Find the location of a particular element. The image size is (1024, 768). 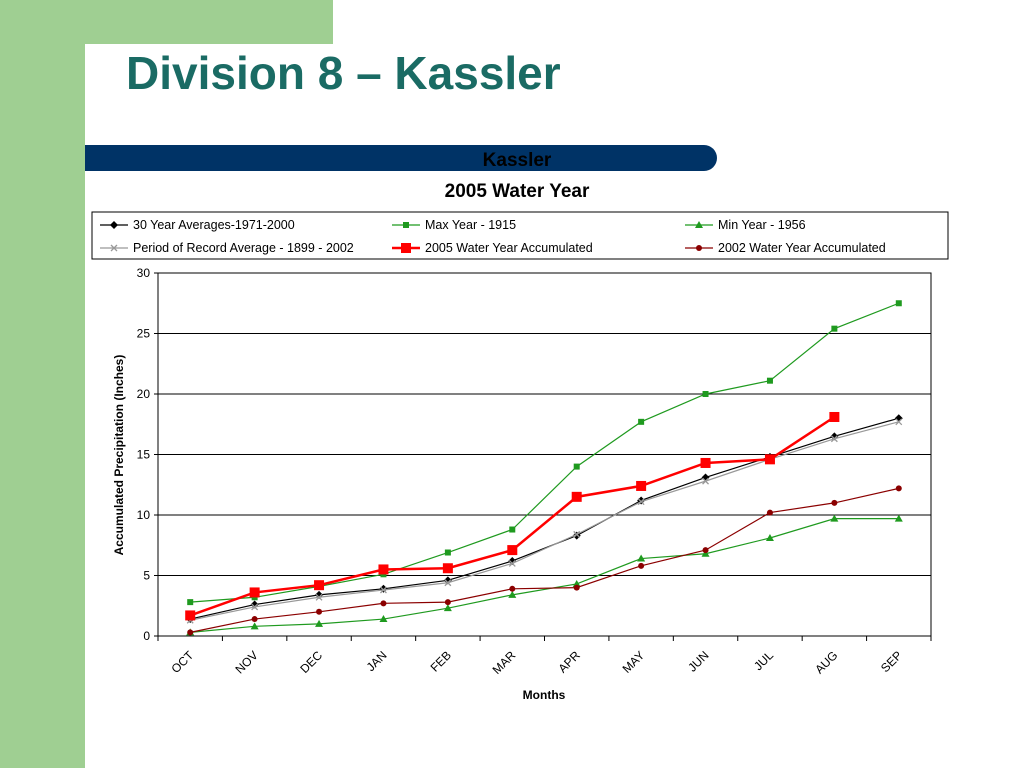

x-axis-label: Months is located at coordinates (544, 695).